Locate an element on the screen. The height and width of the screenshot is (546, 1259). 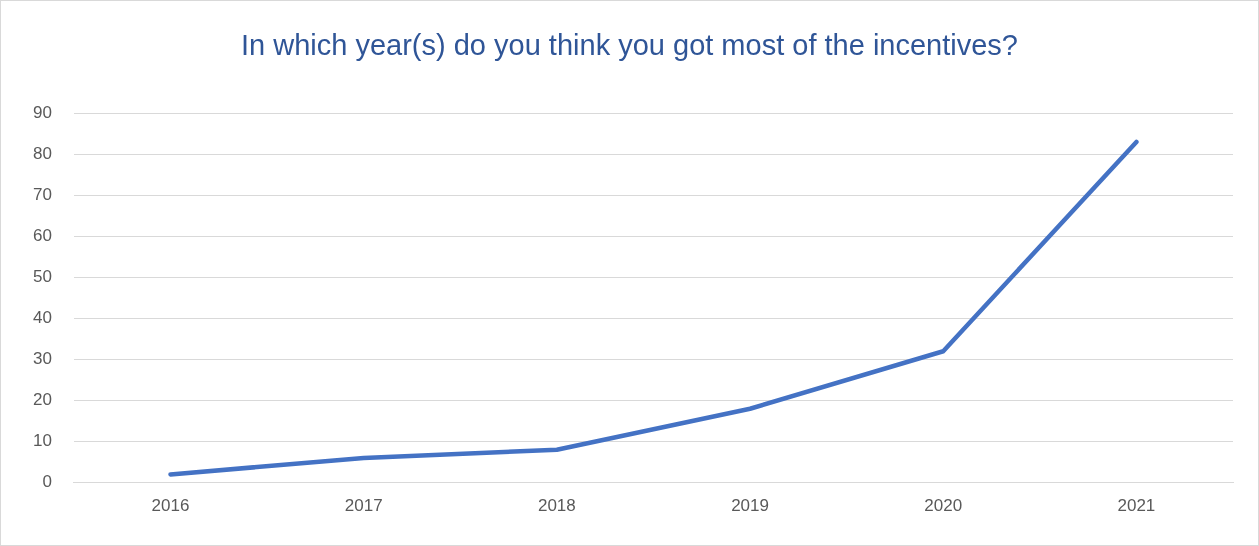
y-tick-label: 70 is located at coordinates (42, 194).